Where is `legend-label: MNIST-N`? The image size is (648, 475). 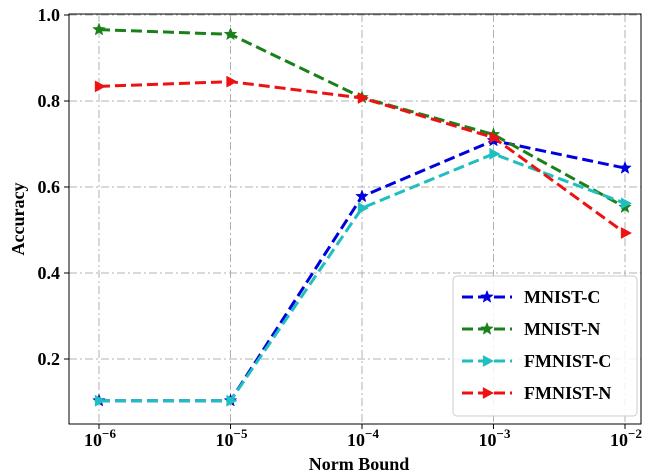
legend-label: MNIST-N is located at coordinates (562, 329).